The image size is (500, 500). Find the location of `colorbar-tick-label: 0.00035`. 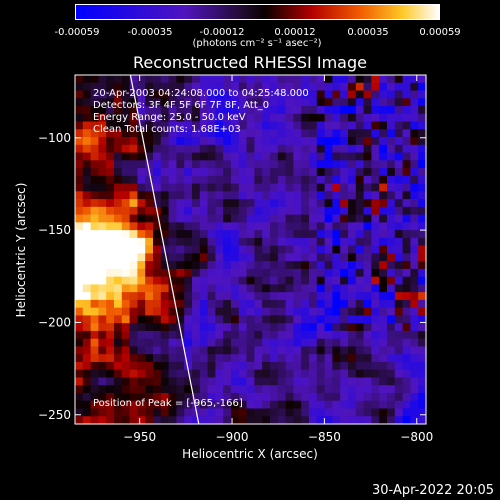

colorbar-tick-label: 0.00035 is located at coordinates (368, 32).